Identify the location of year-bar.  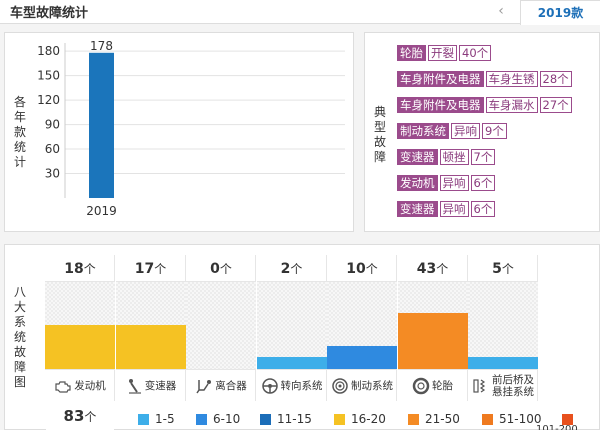
(101, 125).